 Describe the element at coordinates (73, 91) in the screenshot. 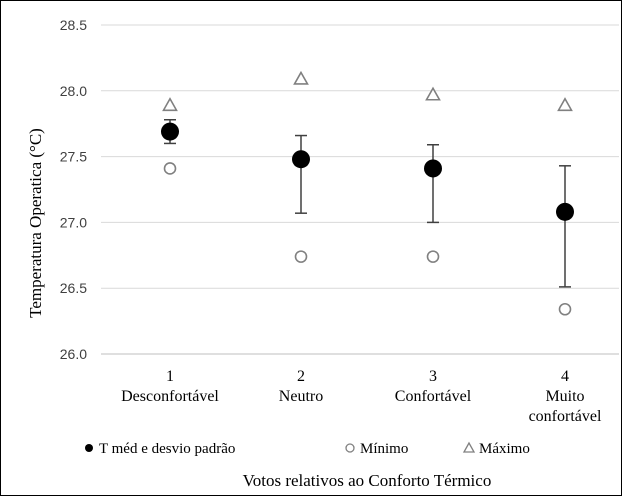

I see `y-tick-label: 28.0` at that location.